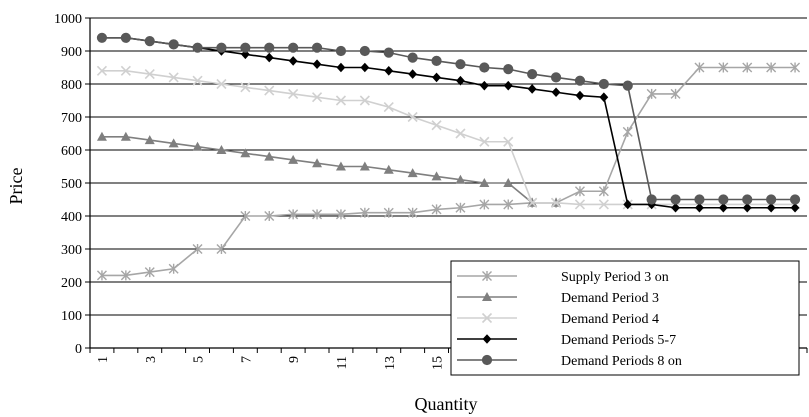 The height and width of the screenshot is (417, 809). What do you see at coordinates (78, 349) in the screenshot?
I see `y-tick-label: 0` at bounding box center [78, 349].